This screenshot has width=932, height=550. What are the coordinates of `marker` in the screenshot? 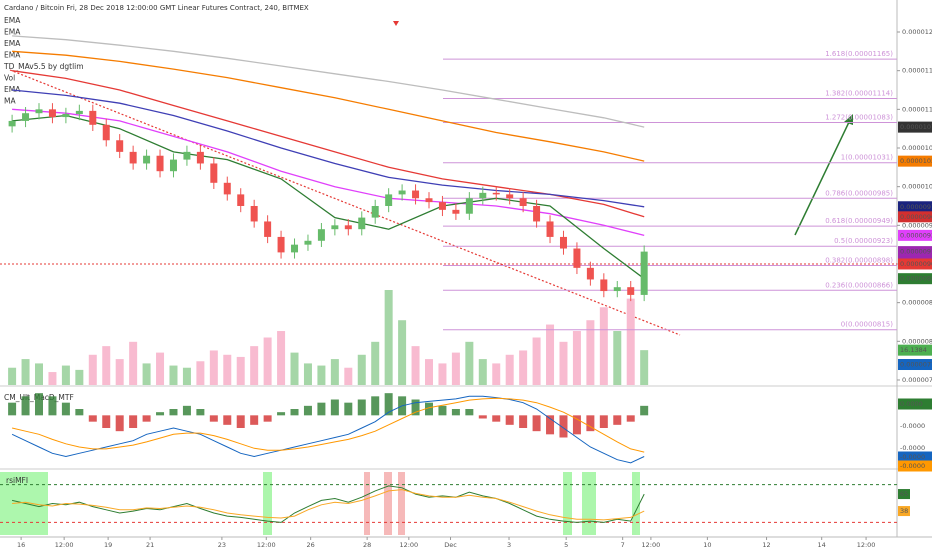 It's located at (396, 23).